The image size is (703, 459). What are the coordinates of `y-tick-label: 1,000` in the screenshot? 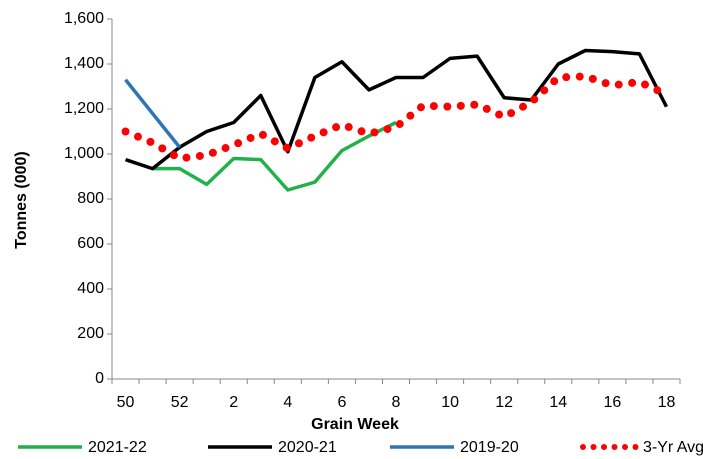 It's located at (84, 153).